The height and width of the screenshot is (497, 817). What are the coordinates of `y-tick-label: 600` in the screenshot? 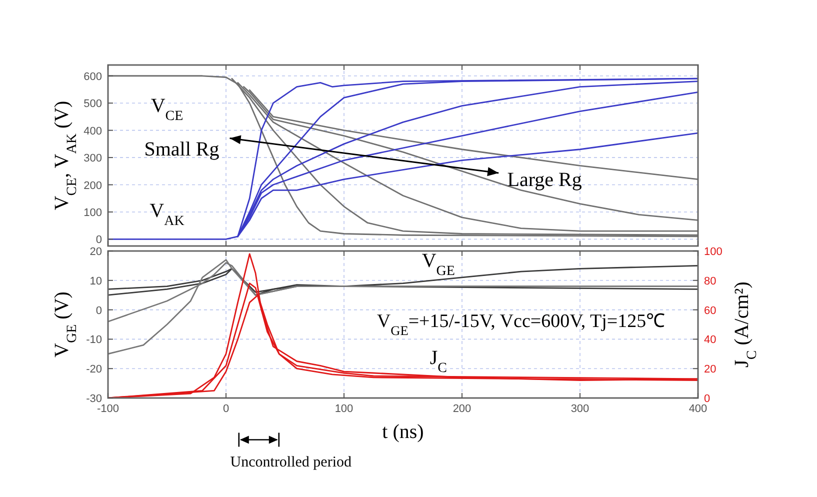 It's located at (93, 76).